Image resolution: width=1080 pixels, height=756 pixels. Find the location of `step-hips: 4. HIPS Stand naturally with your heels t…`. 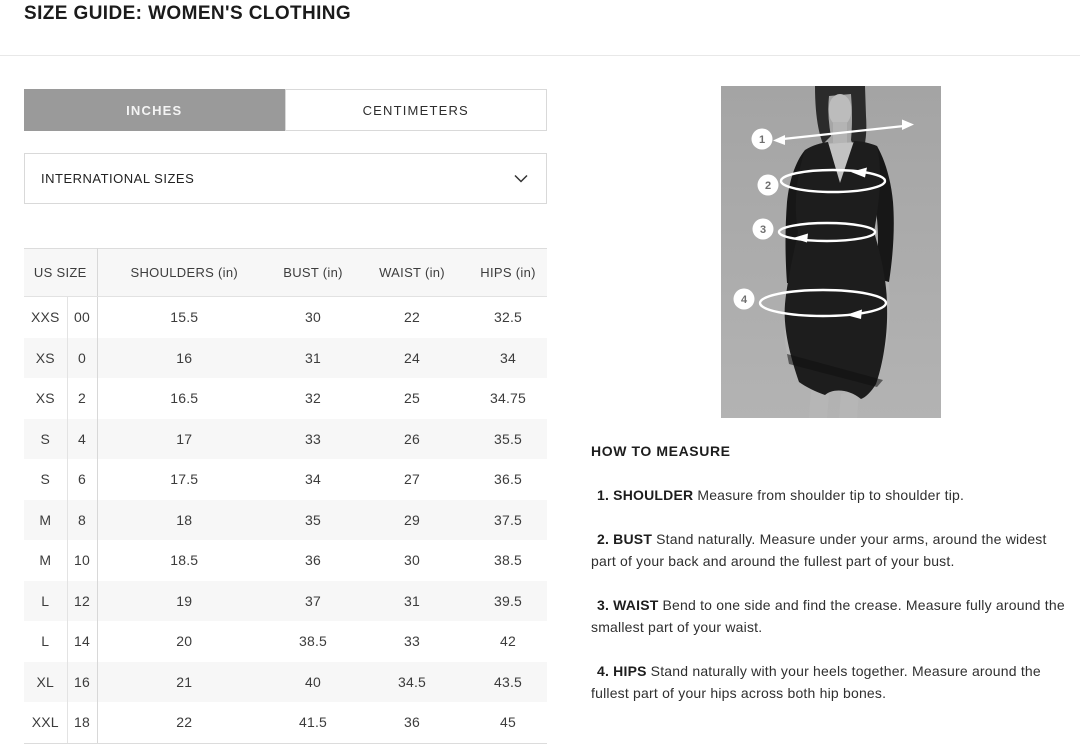

step-hips: 4. HIPS Stand naturally with your heels t… is located at coordinates (830, 682).